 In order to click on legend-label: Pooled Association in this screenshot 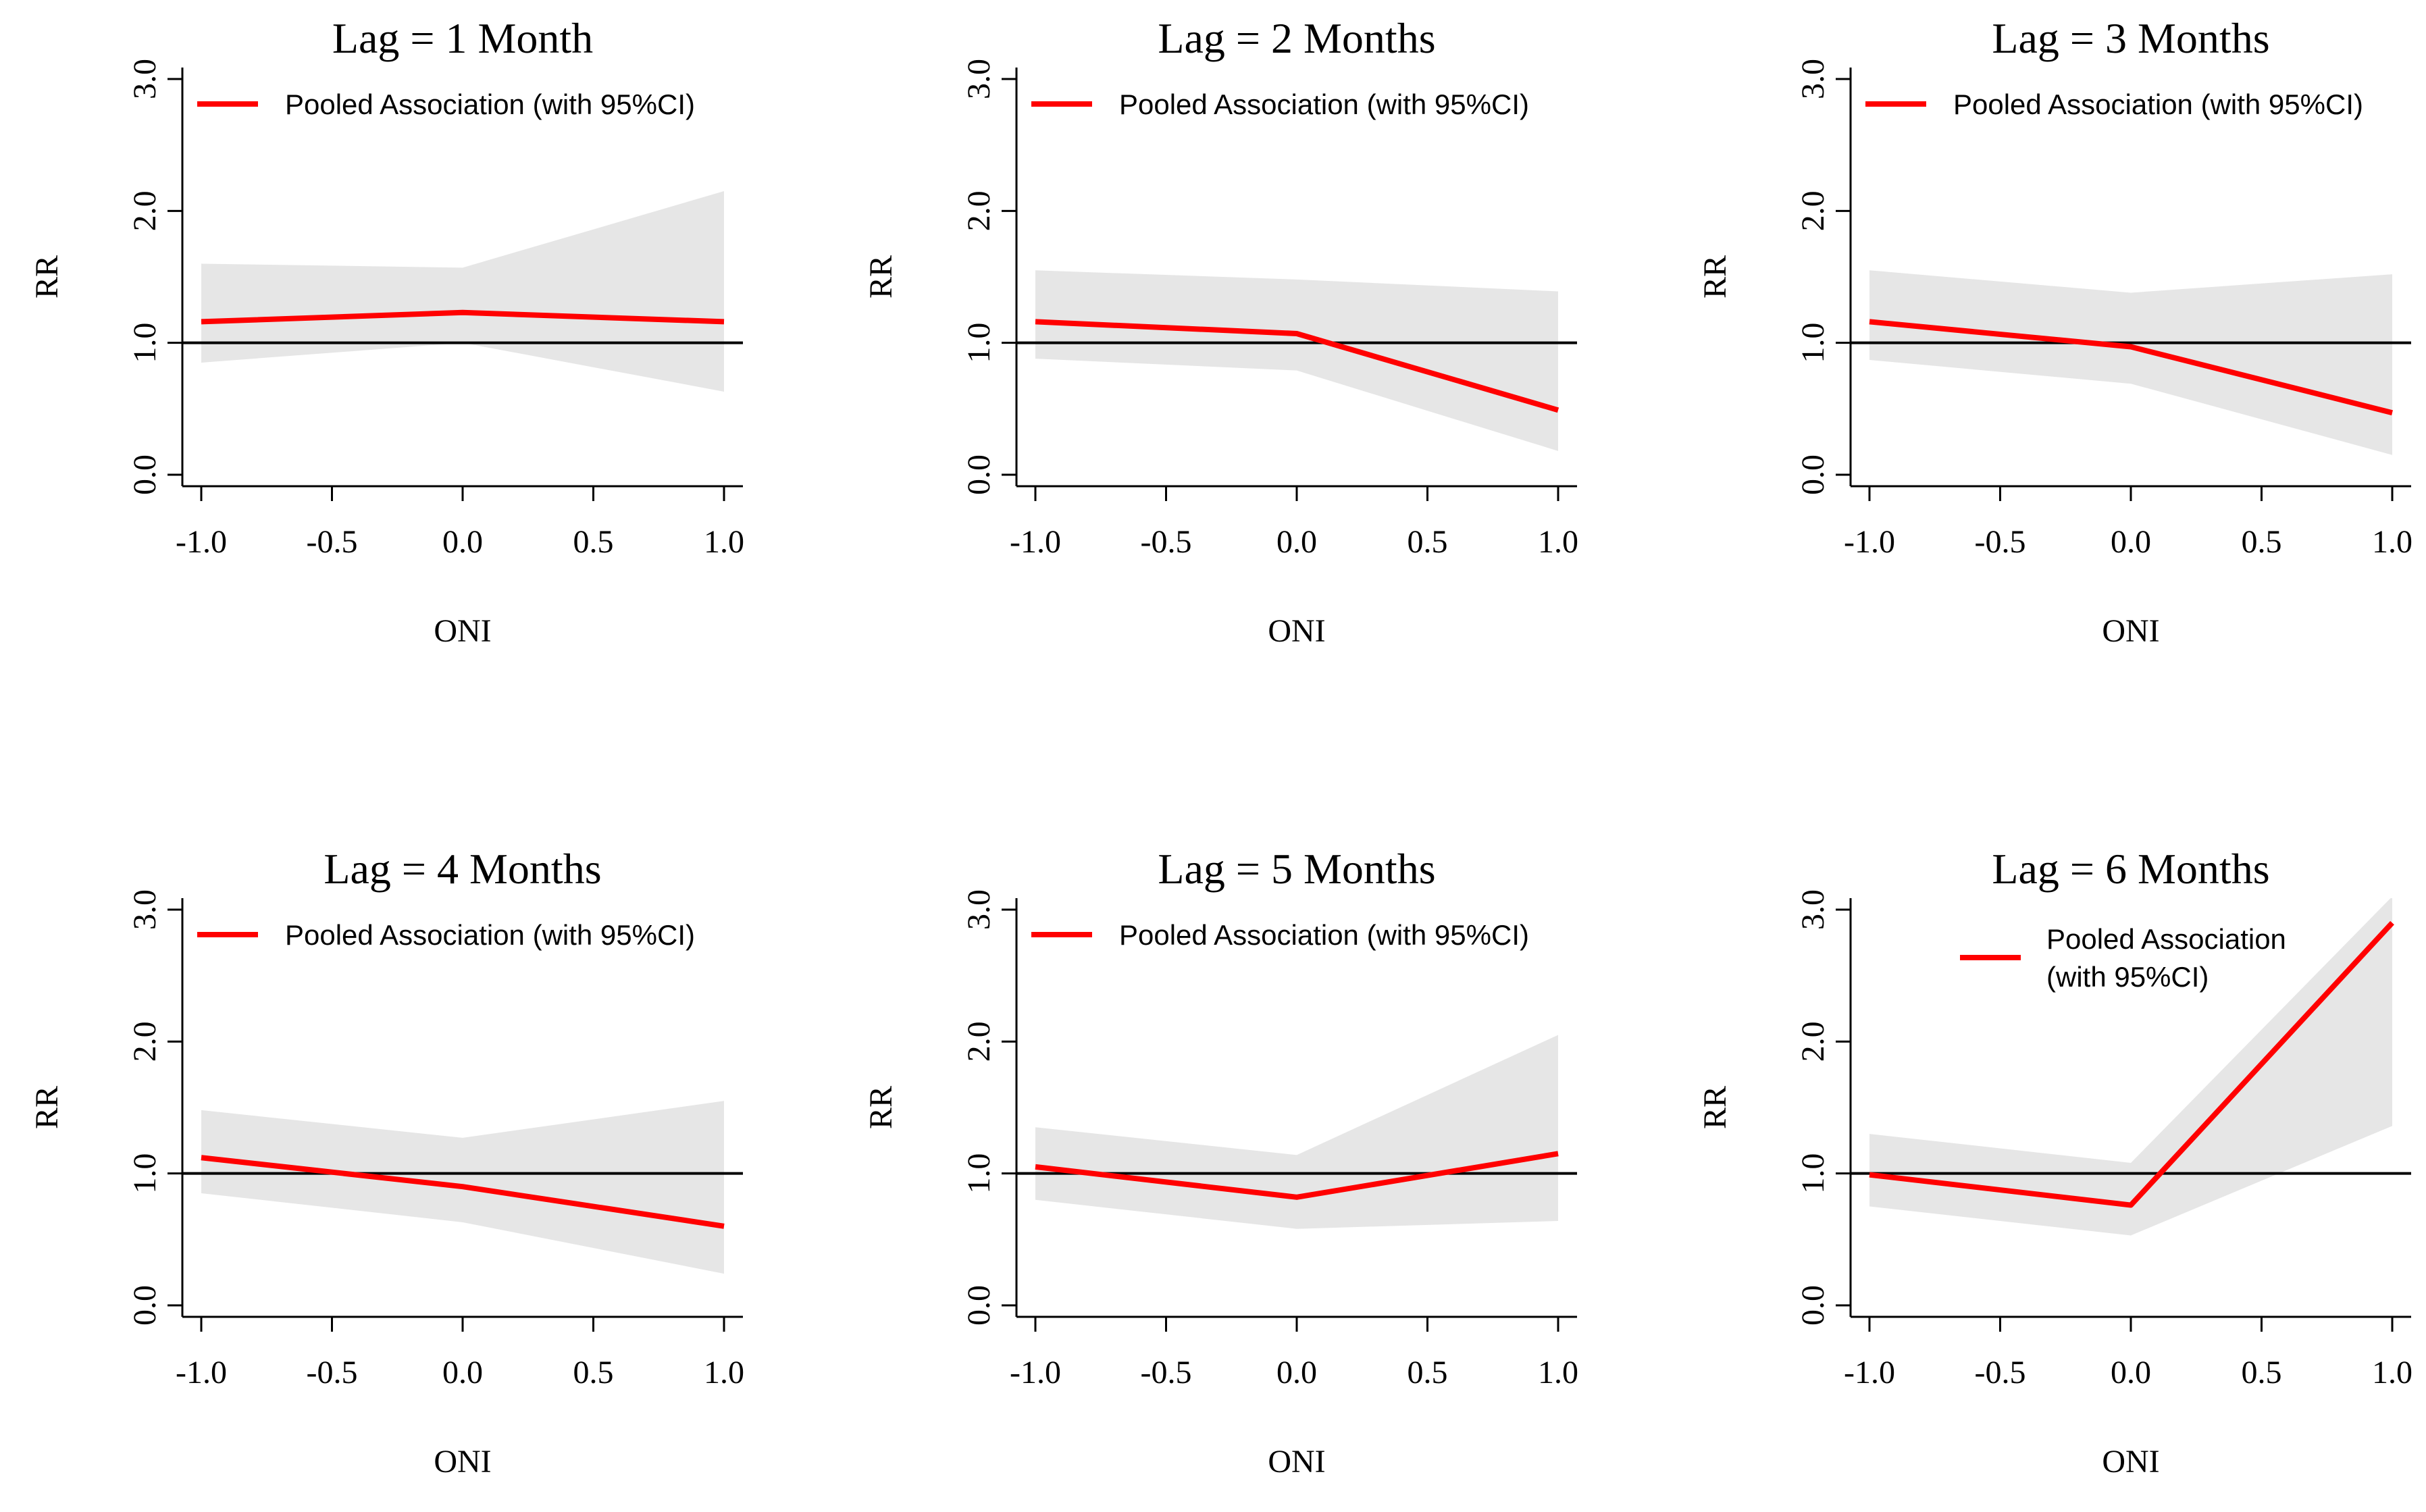, I will do `click(2166, 939)`.